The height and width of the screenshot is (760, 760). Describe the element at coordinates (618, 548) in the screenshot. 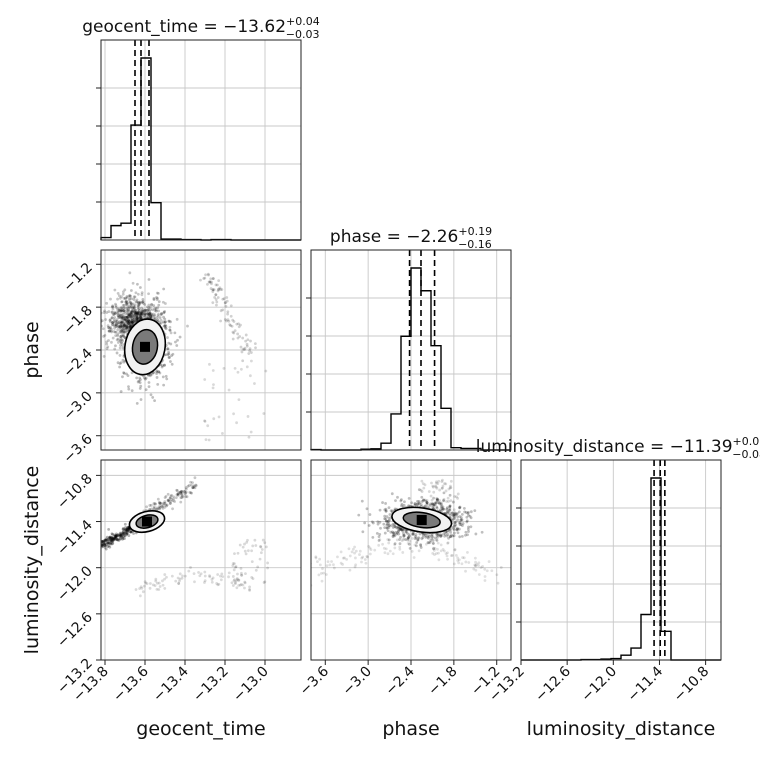

I see `histogram-panel-luminosity_distance: luminosity_distance = −11.39+0.06−0.08` at that location.